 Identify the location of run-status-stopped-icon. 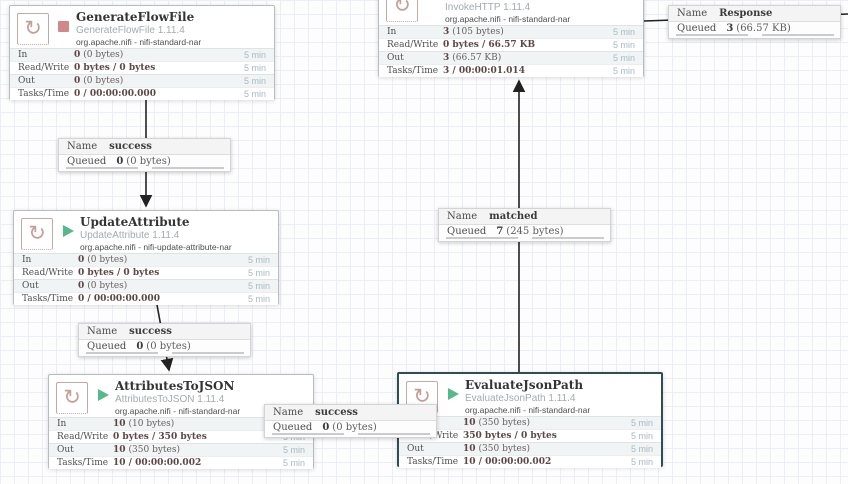
(63, 26).